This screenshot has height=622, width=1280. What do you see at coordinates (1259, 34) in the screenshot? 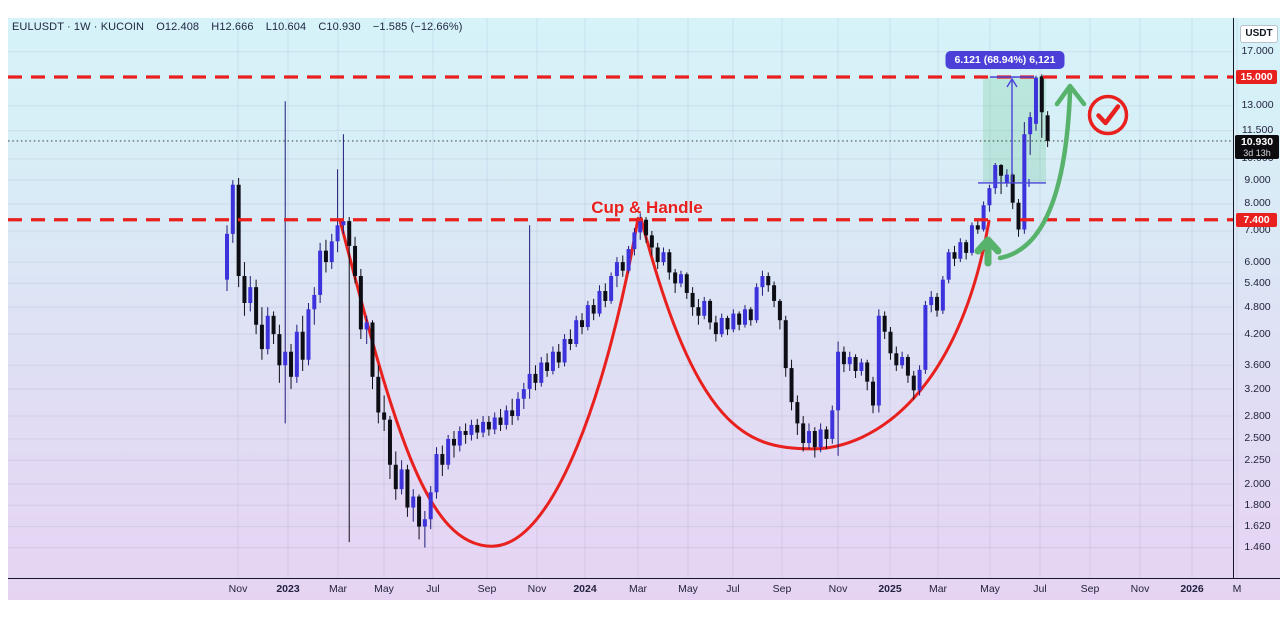
I see `currency-button: USDT` at bounding box center [1259, 34].